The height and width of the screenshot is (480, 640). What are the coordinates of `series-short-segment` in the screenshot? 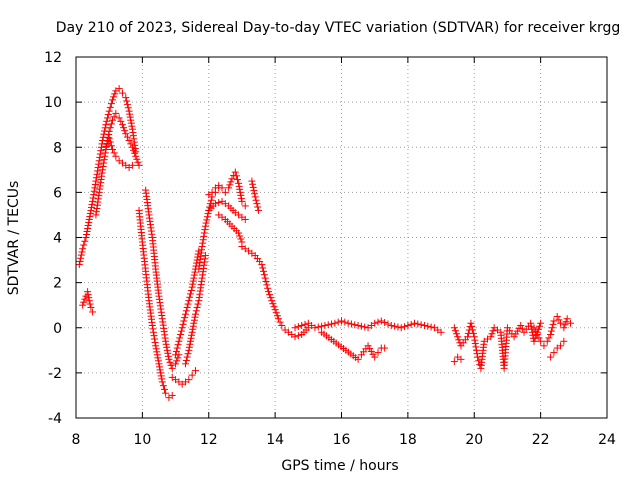 It's located at (255, 195).